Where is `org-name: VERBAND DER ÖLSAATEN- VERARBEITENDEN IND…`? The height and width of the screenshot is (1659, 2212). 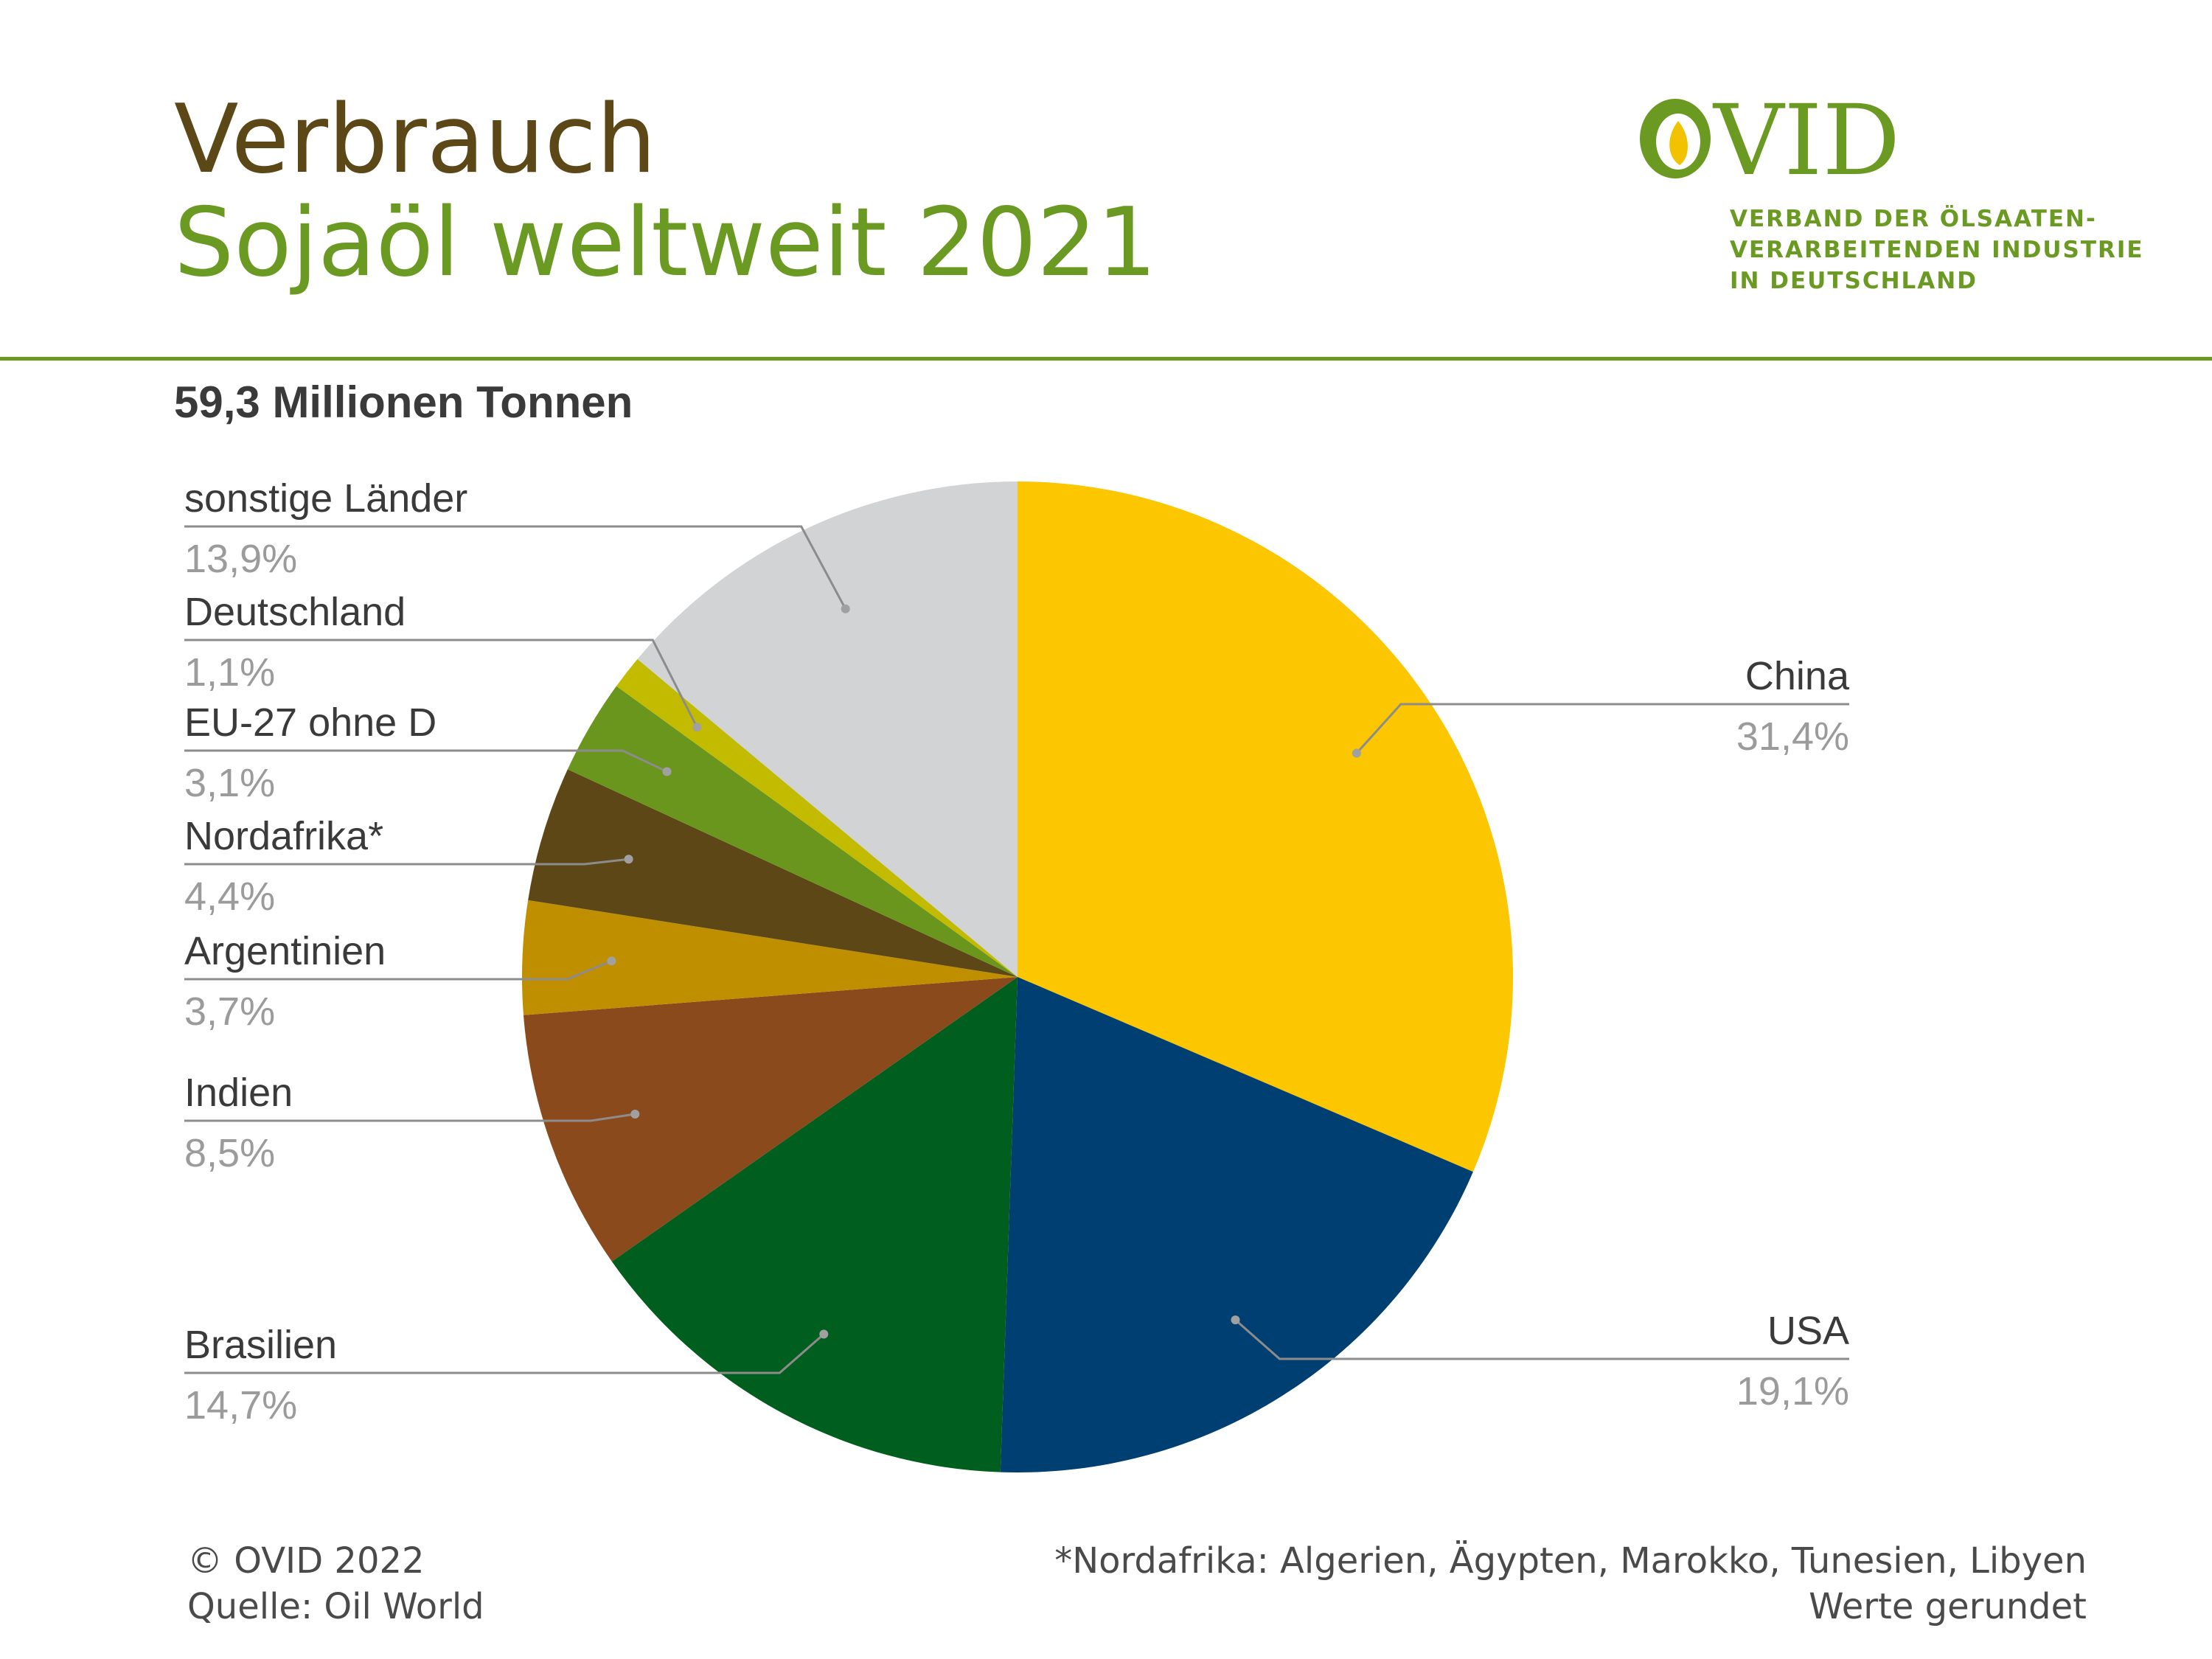 org-name: VERBAND DER ÖLSAATEN- VERARBEITENDEN IND… is located at coordinates (1937, 250).